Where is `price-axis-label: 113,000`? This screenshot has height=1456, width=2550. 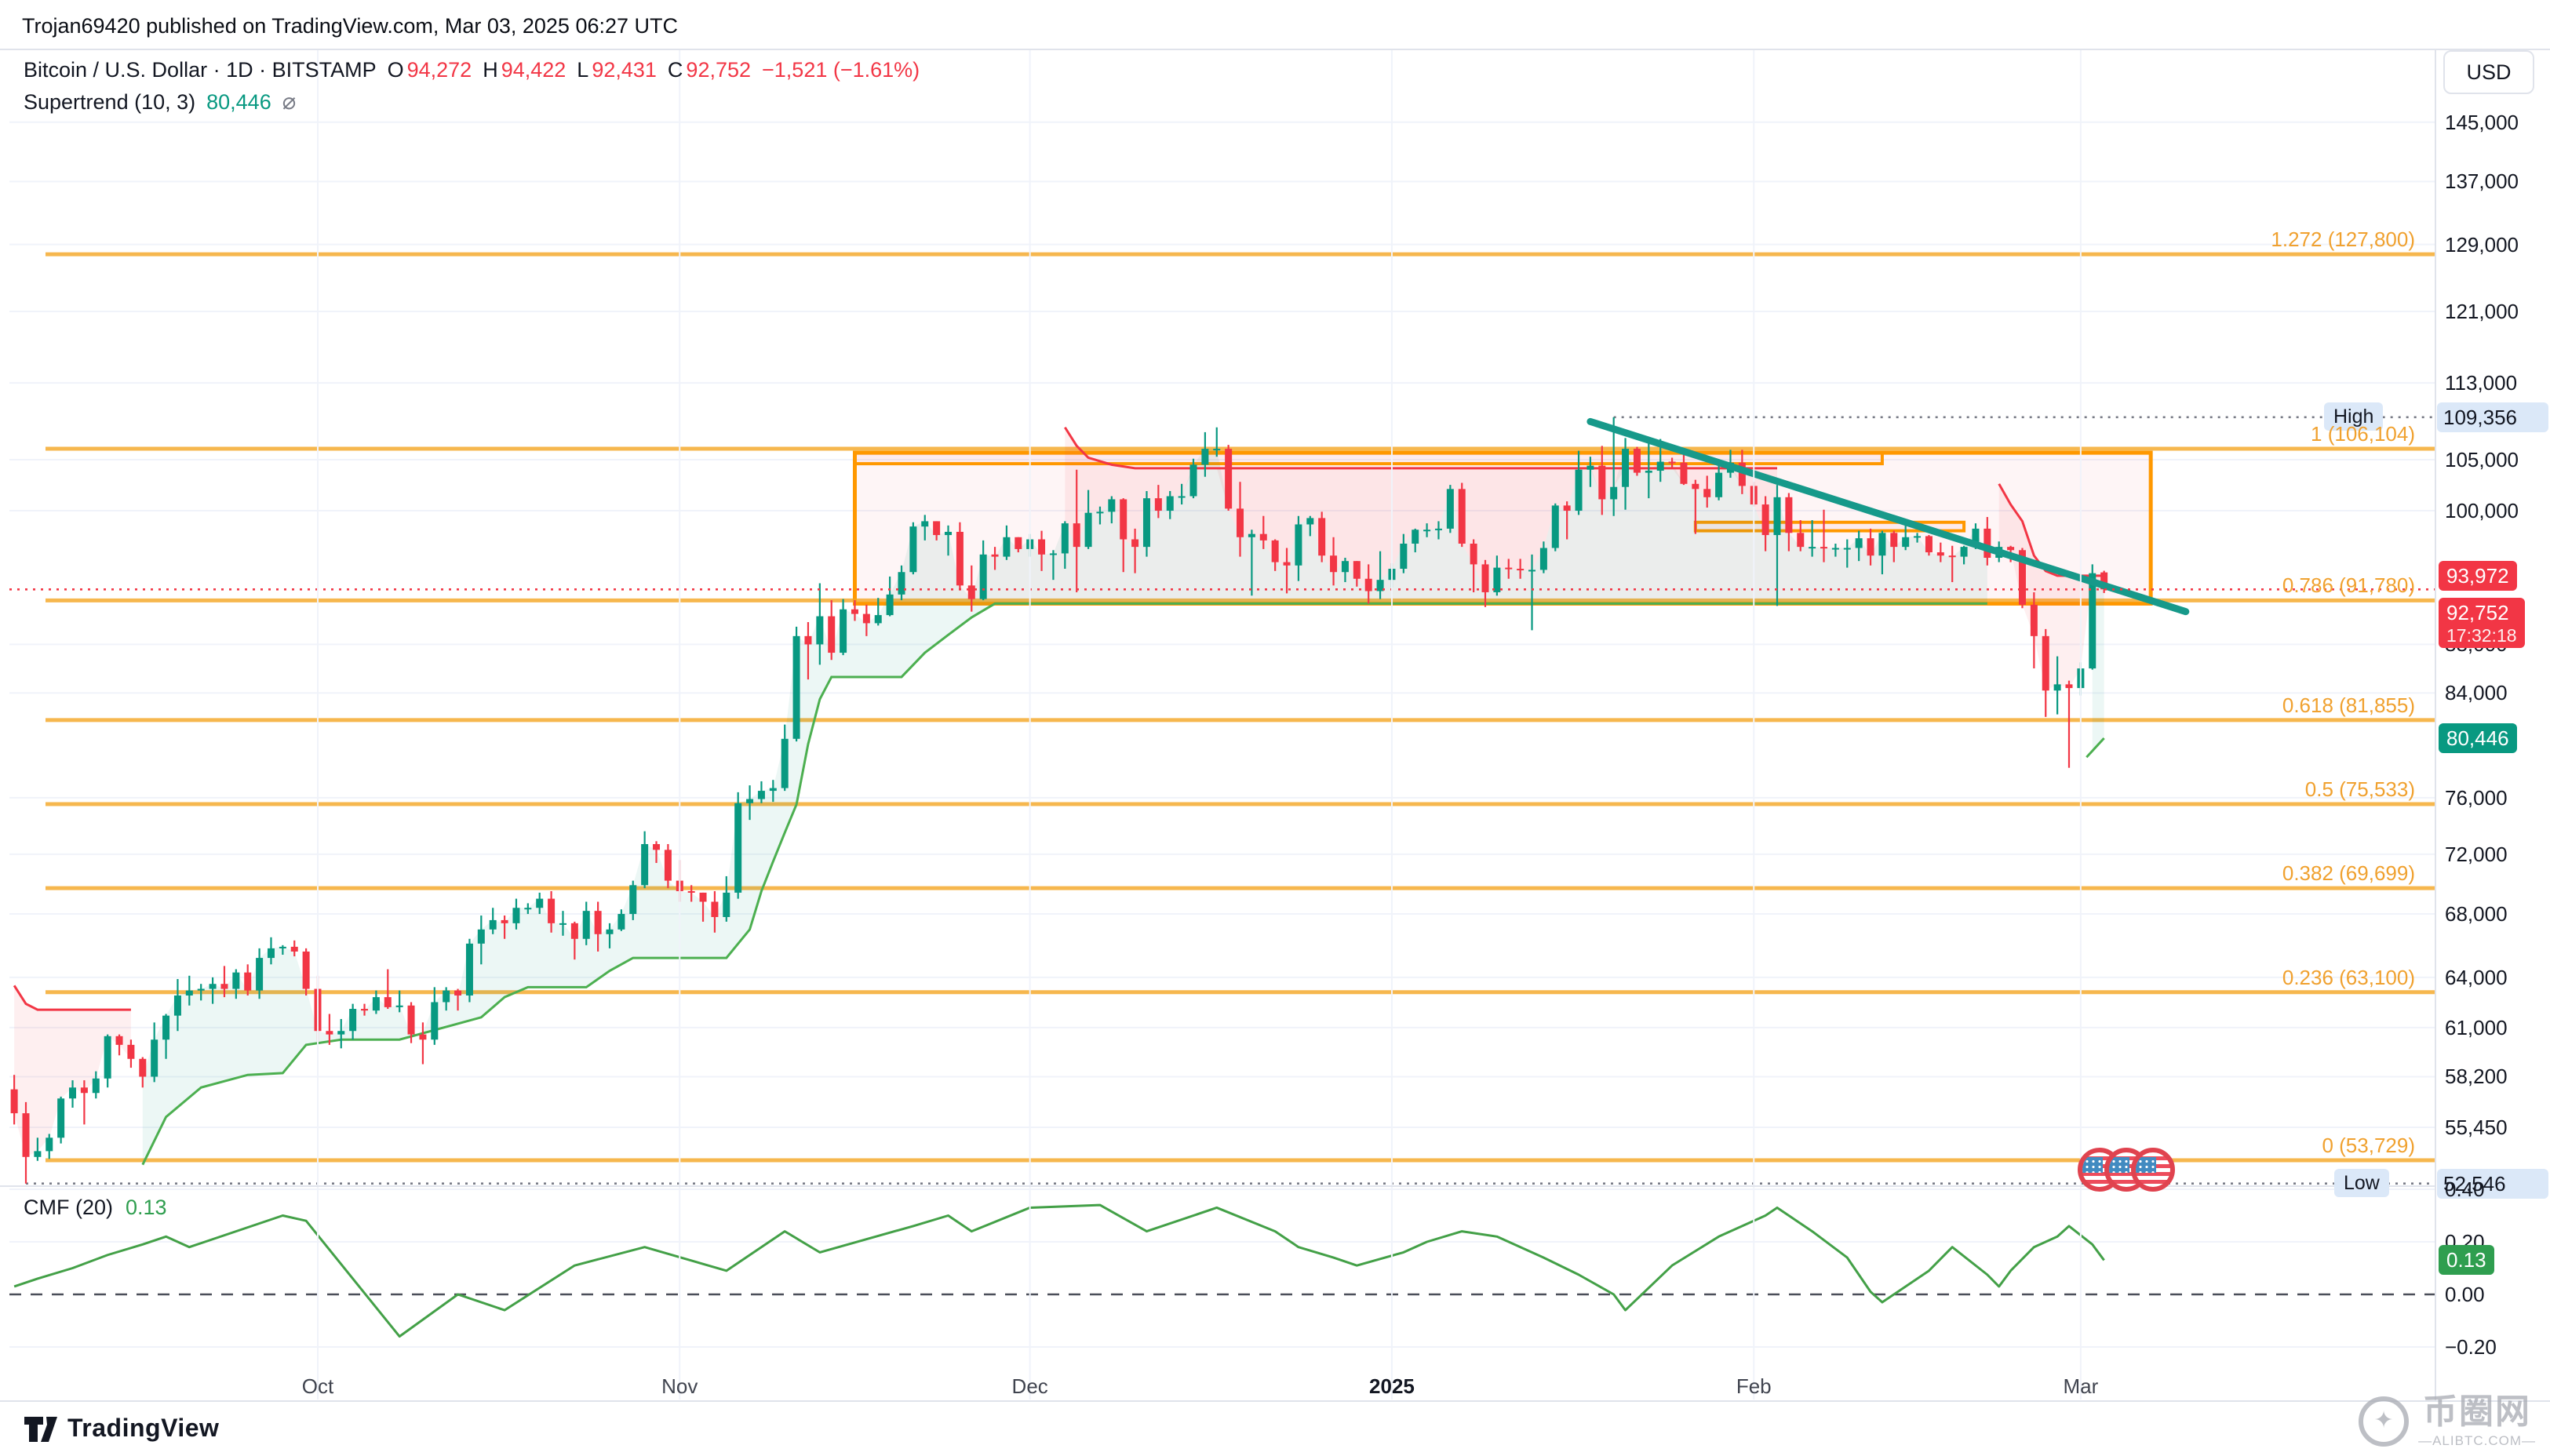
price-axis-label: 113,000 is located at coordinates (2481, 383).